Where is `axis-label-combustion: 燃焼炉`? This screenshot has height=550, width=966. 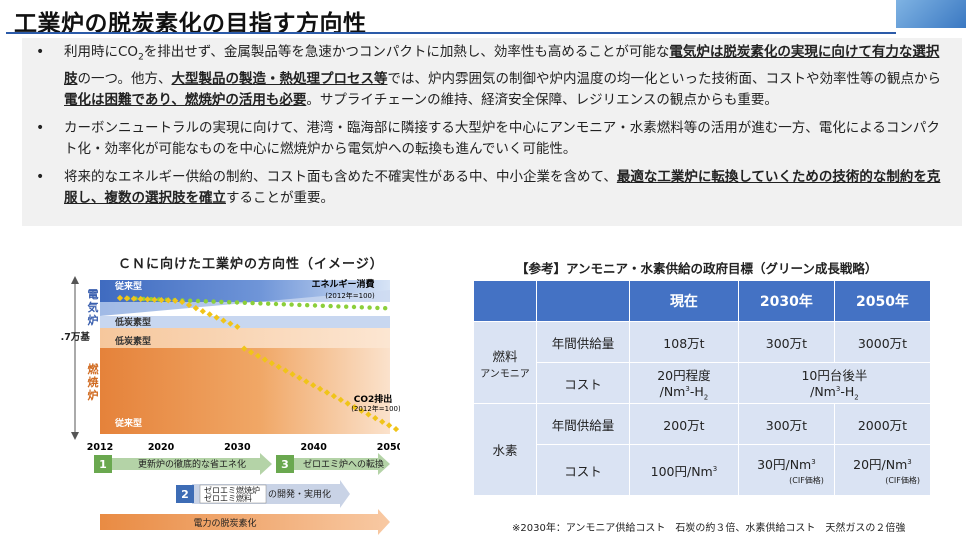 axis-label-combustion: 燃焼炉 is located at coordinates (93, 382).